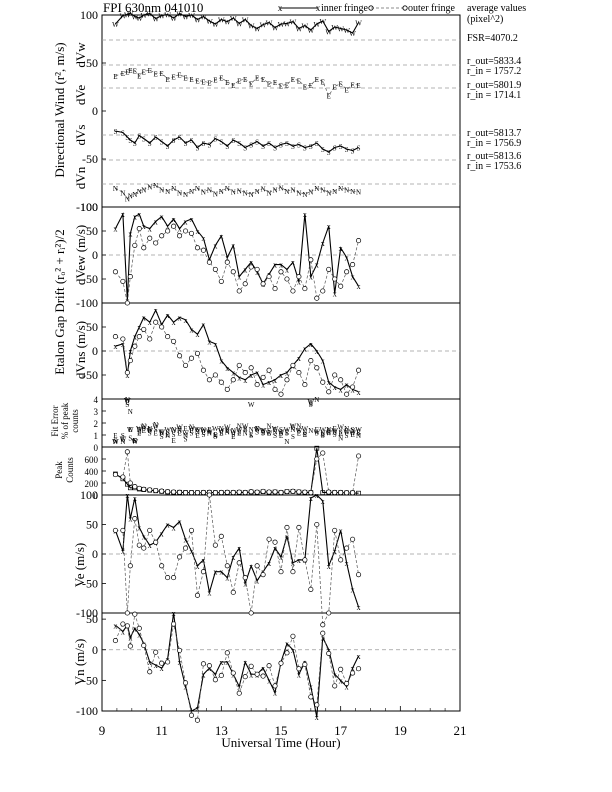  What do you see at coordinates (492, 38) in the screenshot?
I see `fsr-value: FSR=4070.2` at bounding box center [492, 38].